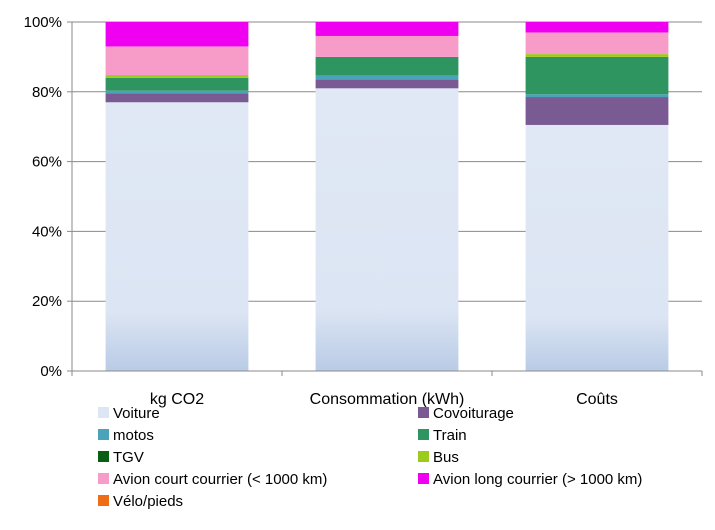 Image resolution: width=715 pixels, height=530 pixels. Describe the element at coordinates (136, 413) in the screenshot. I see `legend-label: Voiture` at that location.